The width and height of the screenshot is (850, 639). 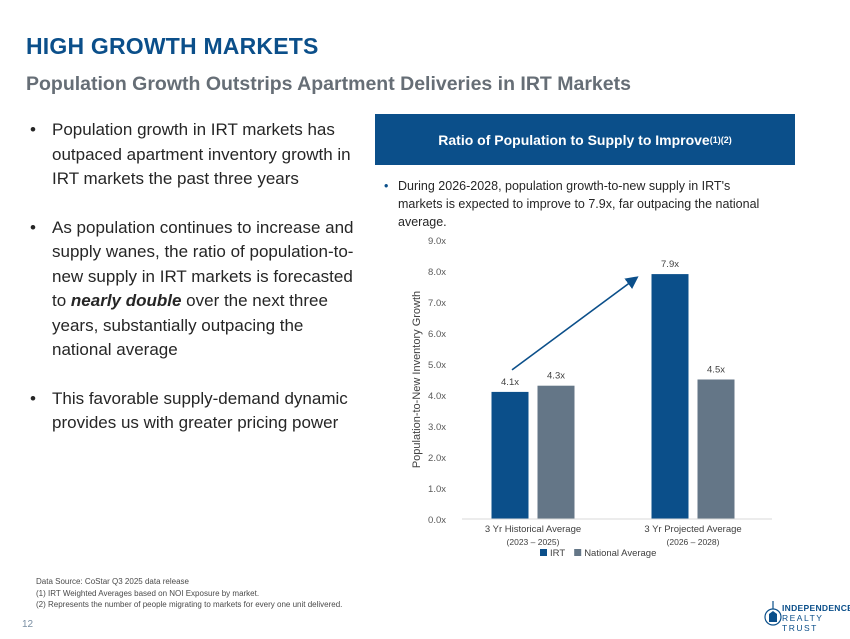 I want to click on bar-data-label: 7.9x, so click(x=670, y=264).